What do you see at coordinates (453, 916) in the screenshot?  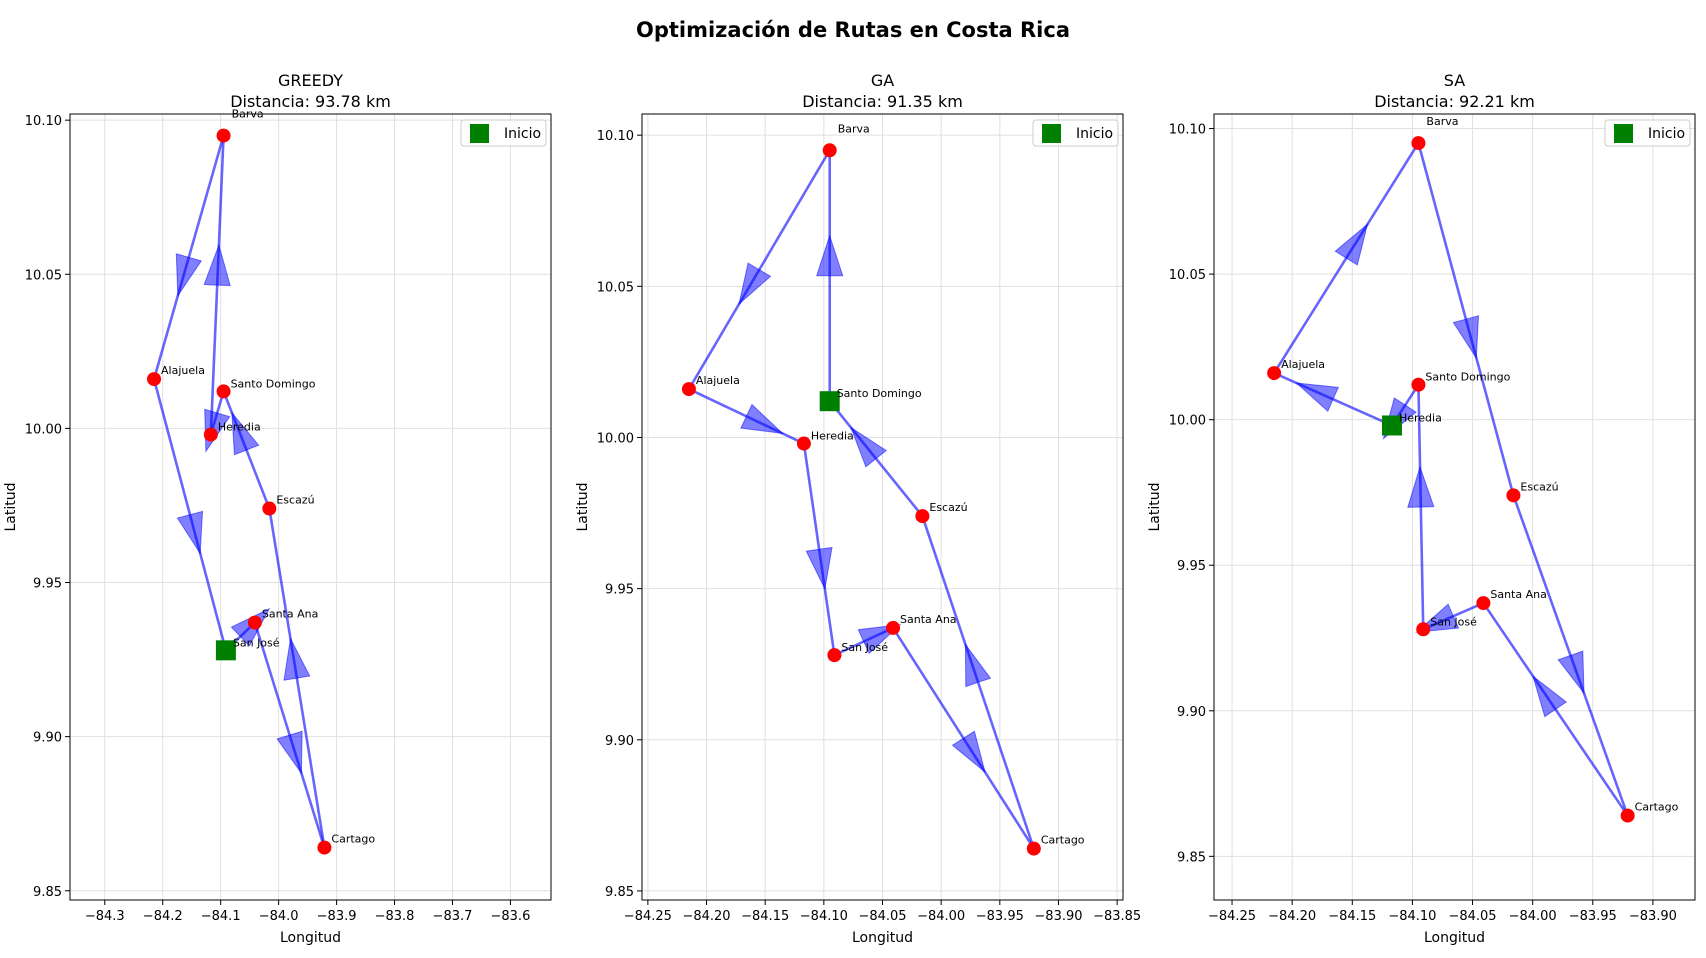 I see `x-tick-label: −83.7` at bounding box center [453, 916].